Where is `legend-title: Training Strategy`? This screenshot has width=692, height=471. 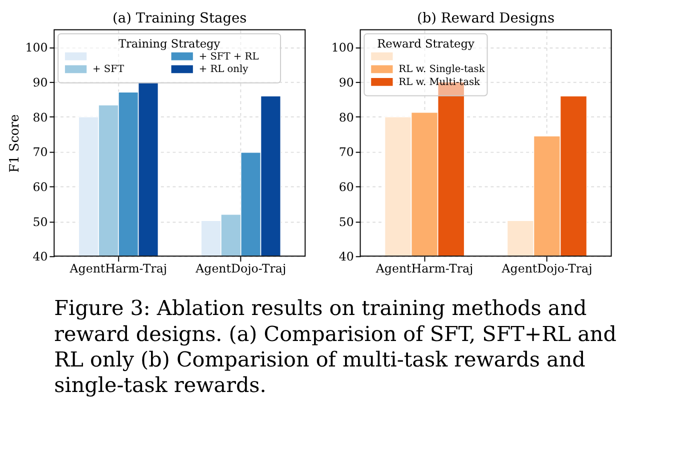 legend-title: Training Strategy is located at coordinates (169, 43).